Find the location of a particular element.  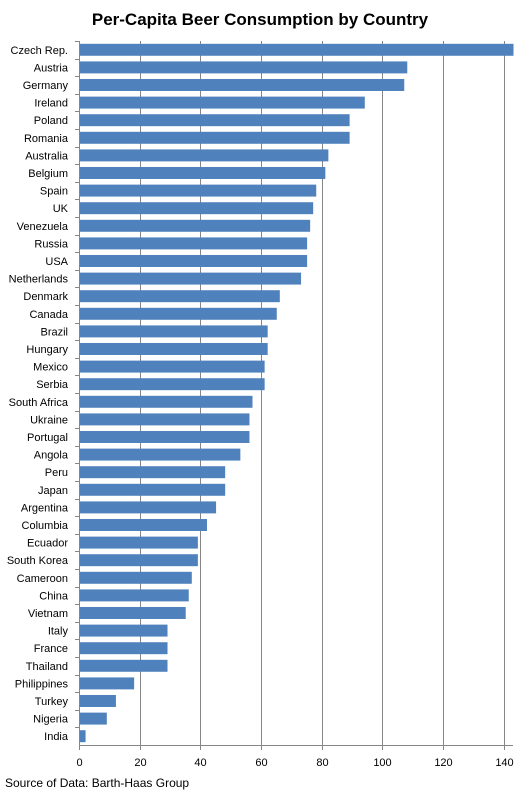

category-label: Ukraine is located at coordinates (49, 420).